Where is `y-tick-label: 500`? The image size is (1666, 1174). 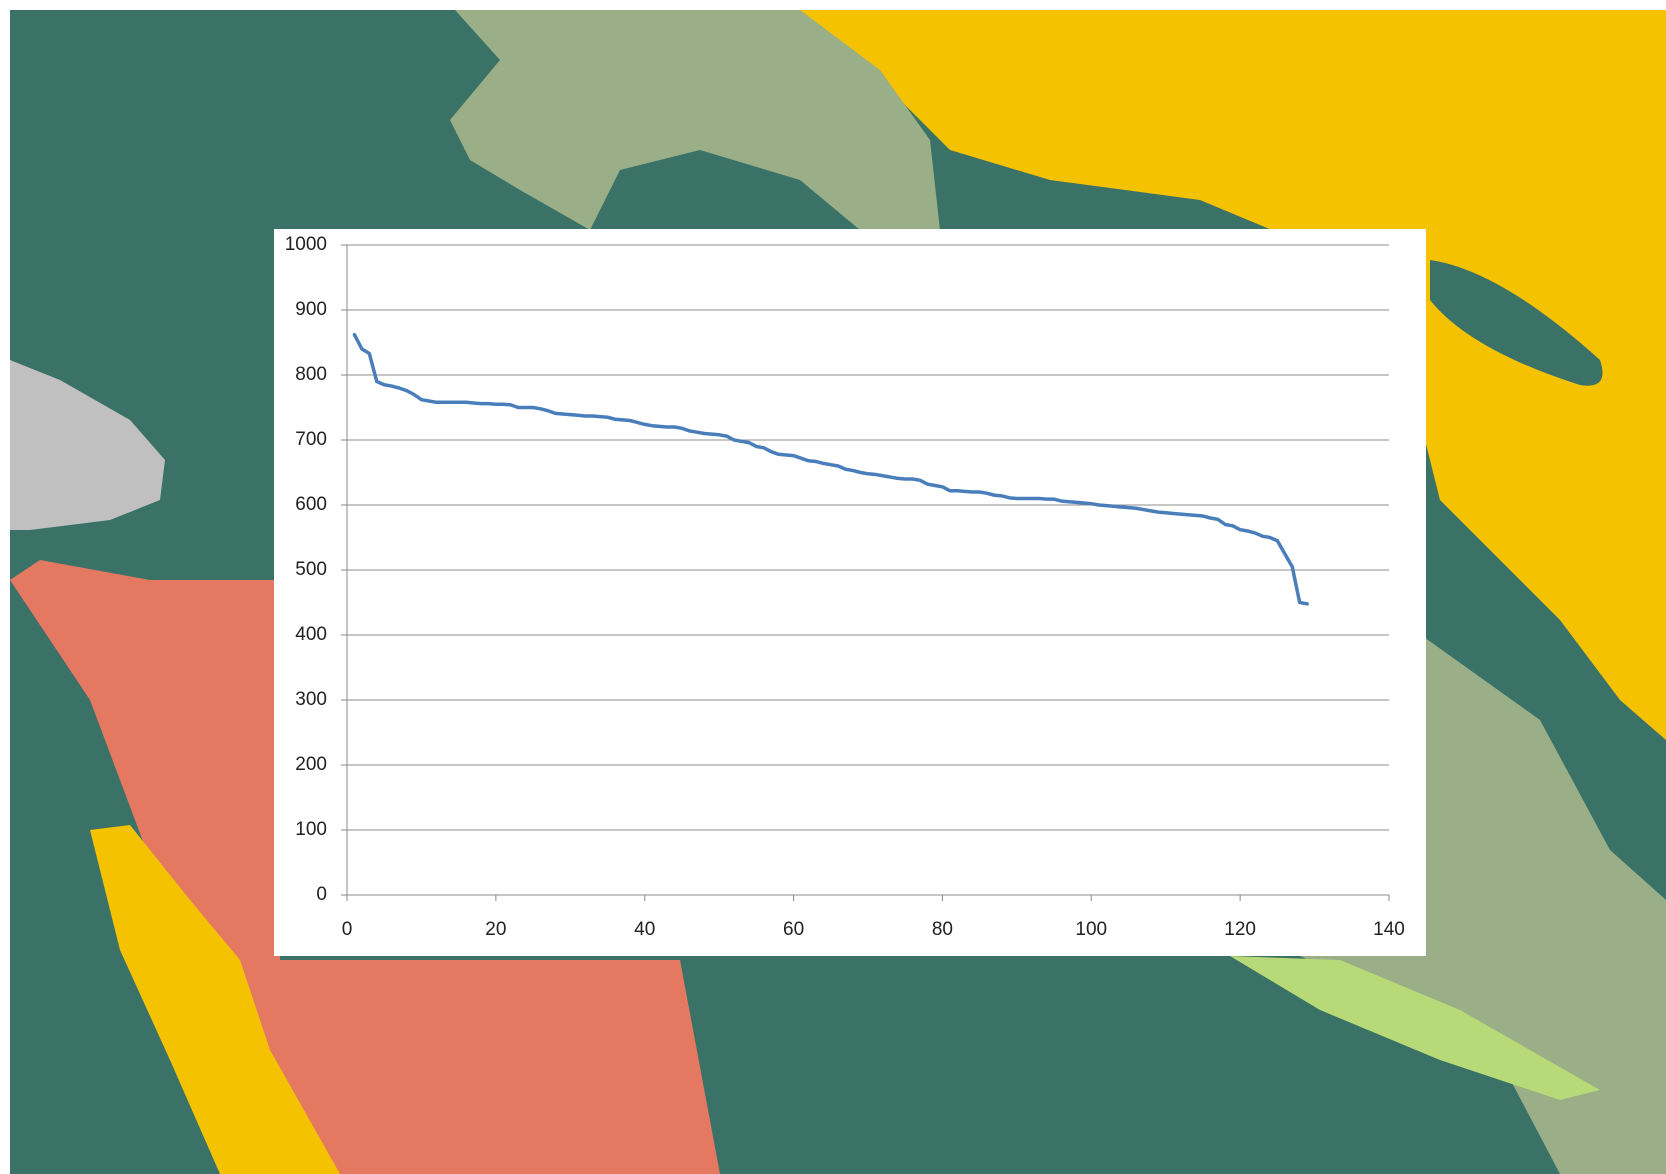 y-tick-label: 500 is located at coordinates (311, 569).